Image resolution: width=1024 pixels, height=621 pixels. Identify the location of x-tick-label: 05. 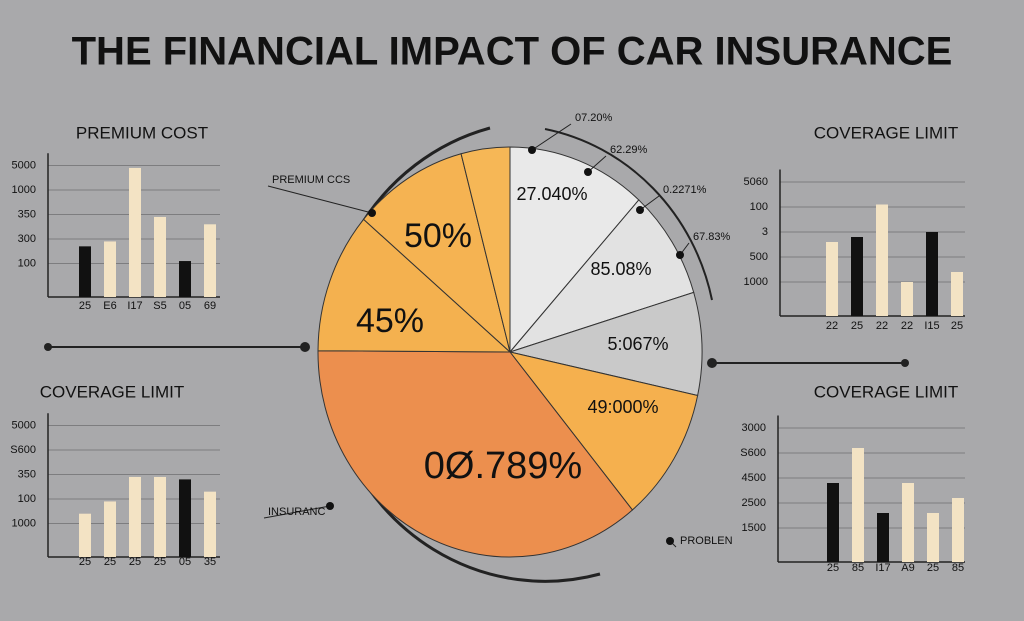
(185, 562).